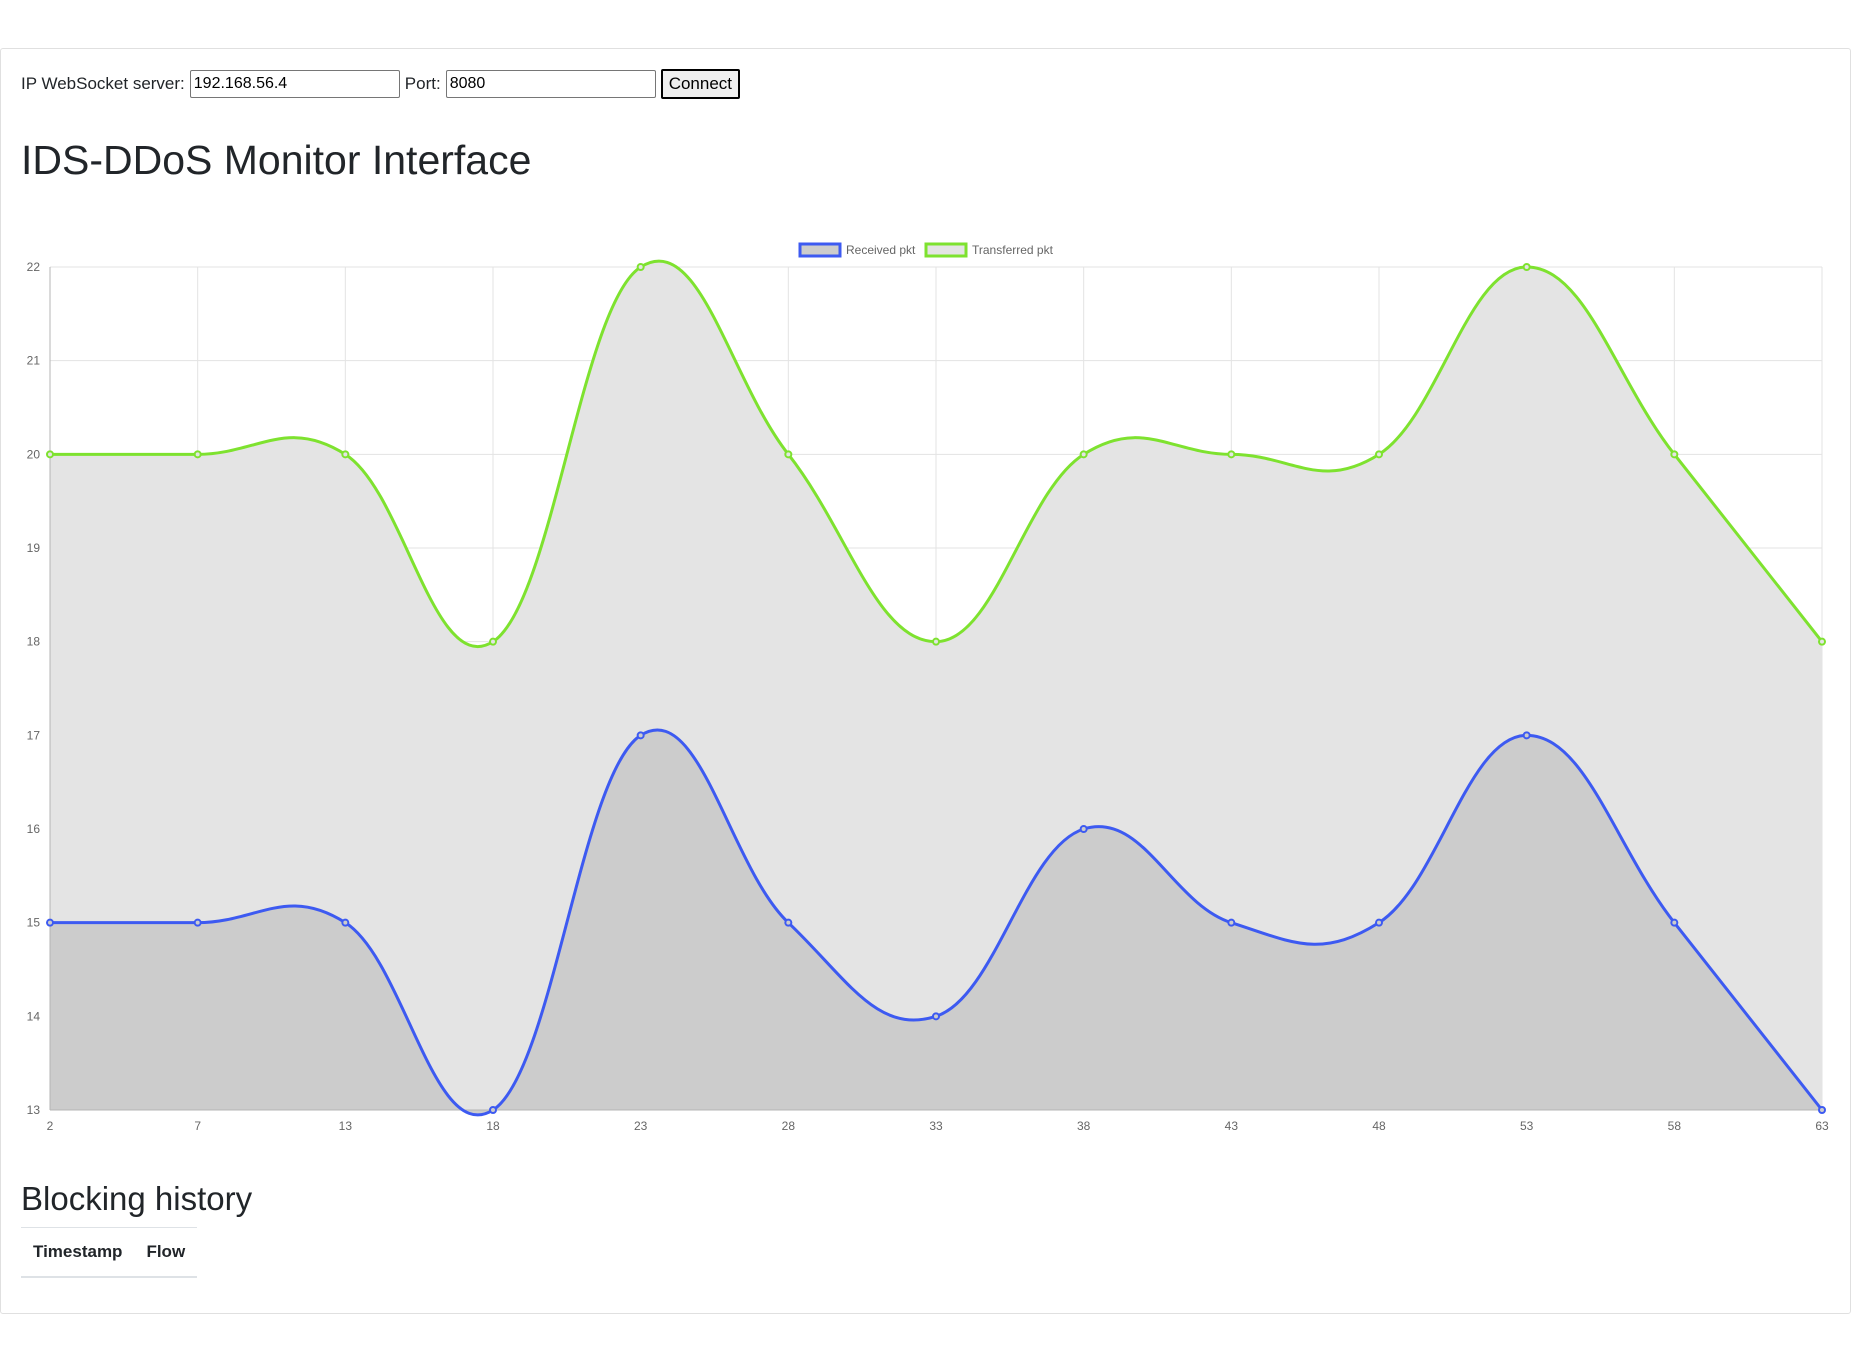  What do you see at coordinates (1527, 1126) in the screenshot?
I see `x-tick-label: 53` at bounding box center [1527, 1126].